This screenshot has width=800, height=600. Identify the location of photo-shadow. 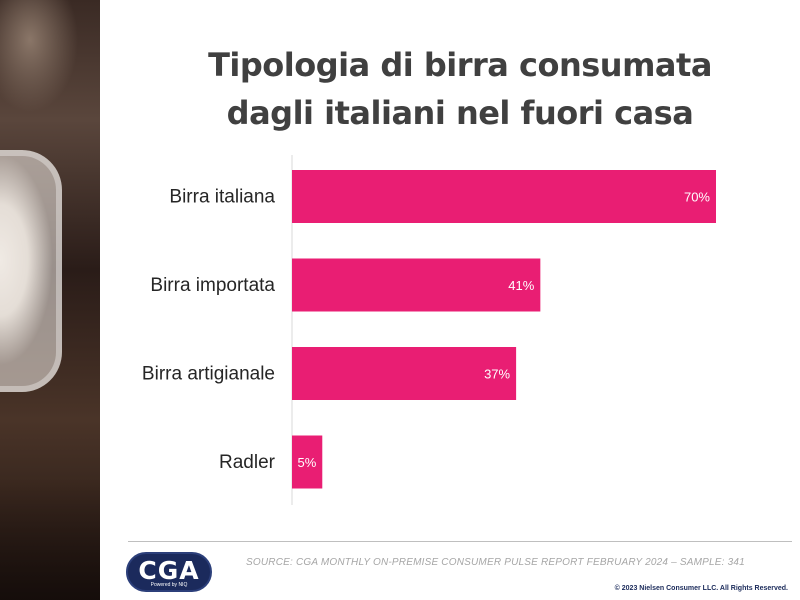
(50, 540).